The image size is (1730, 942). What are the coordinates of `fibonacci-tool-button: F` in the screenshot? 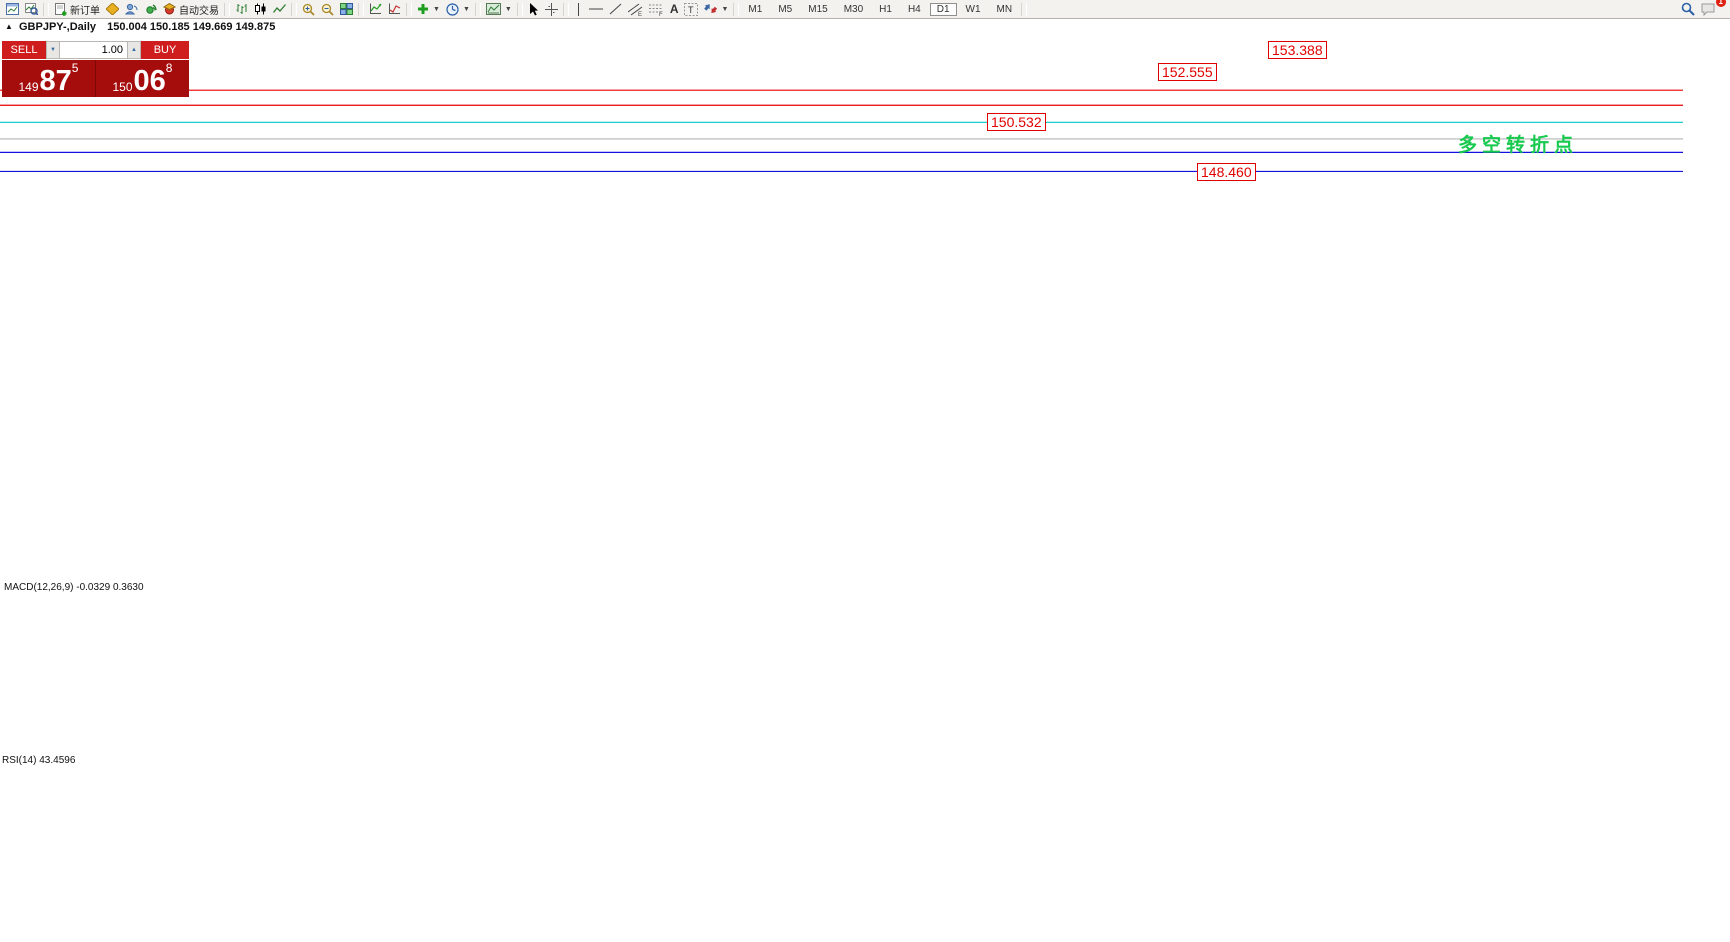 It's located at (656, 9).